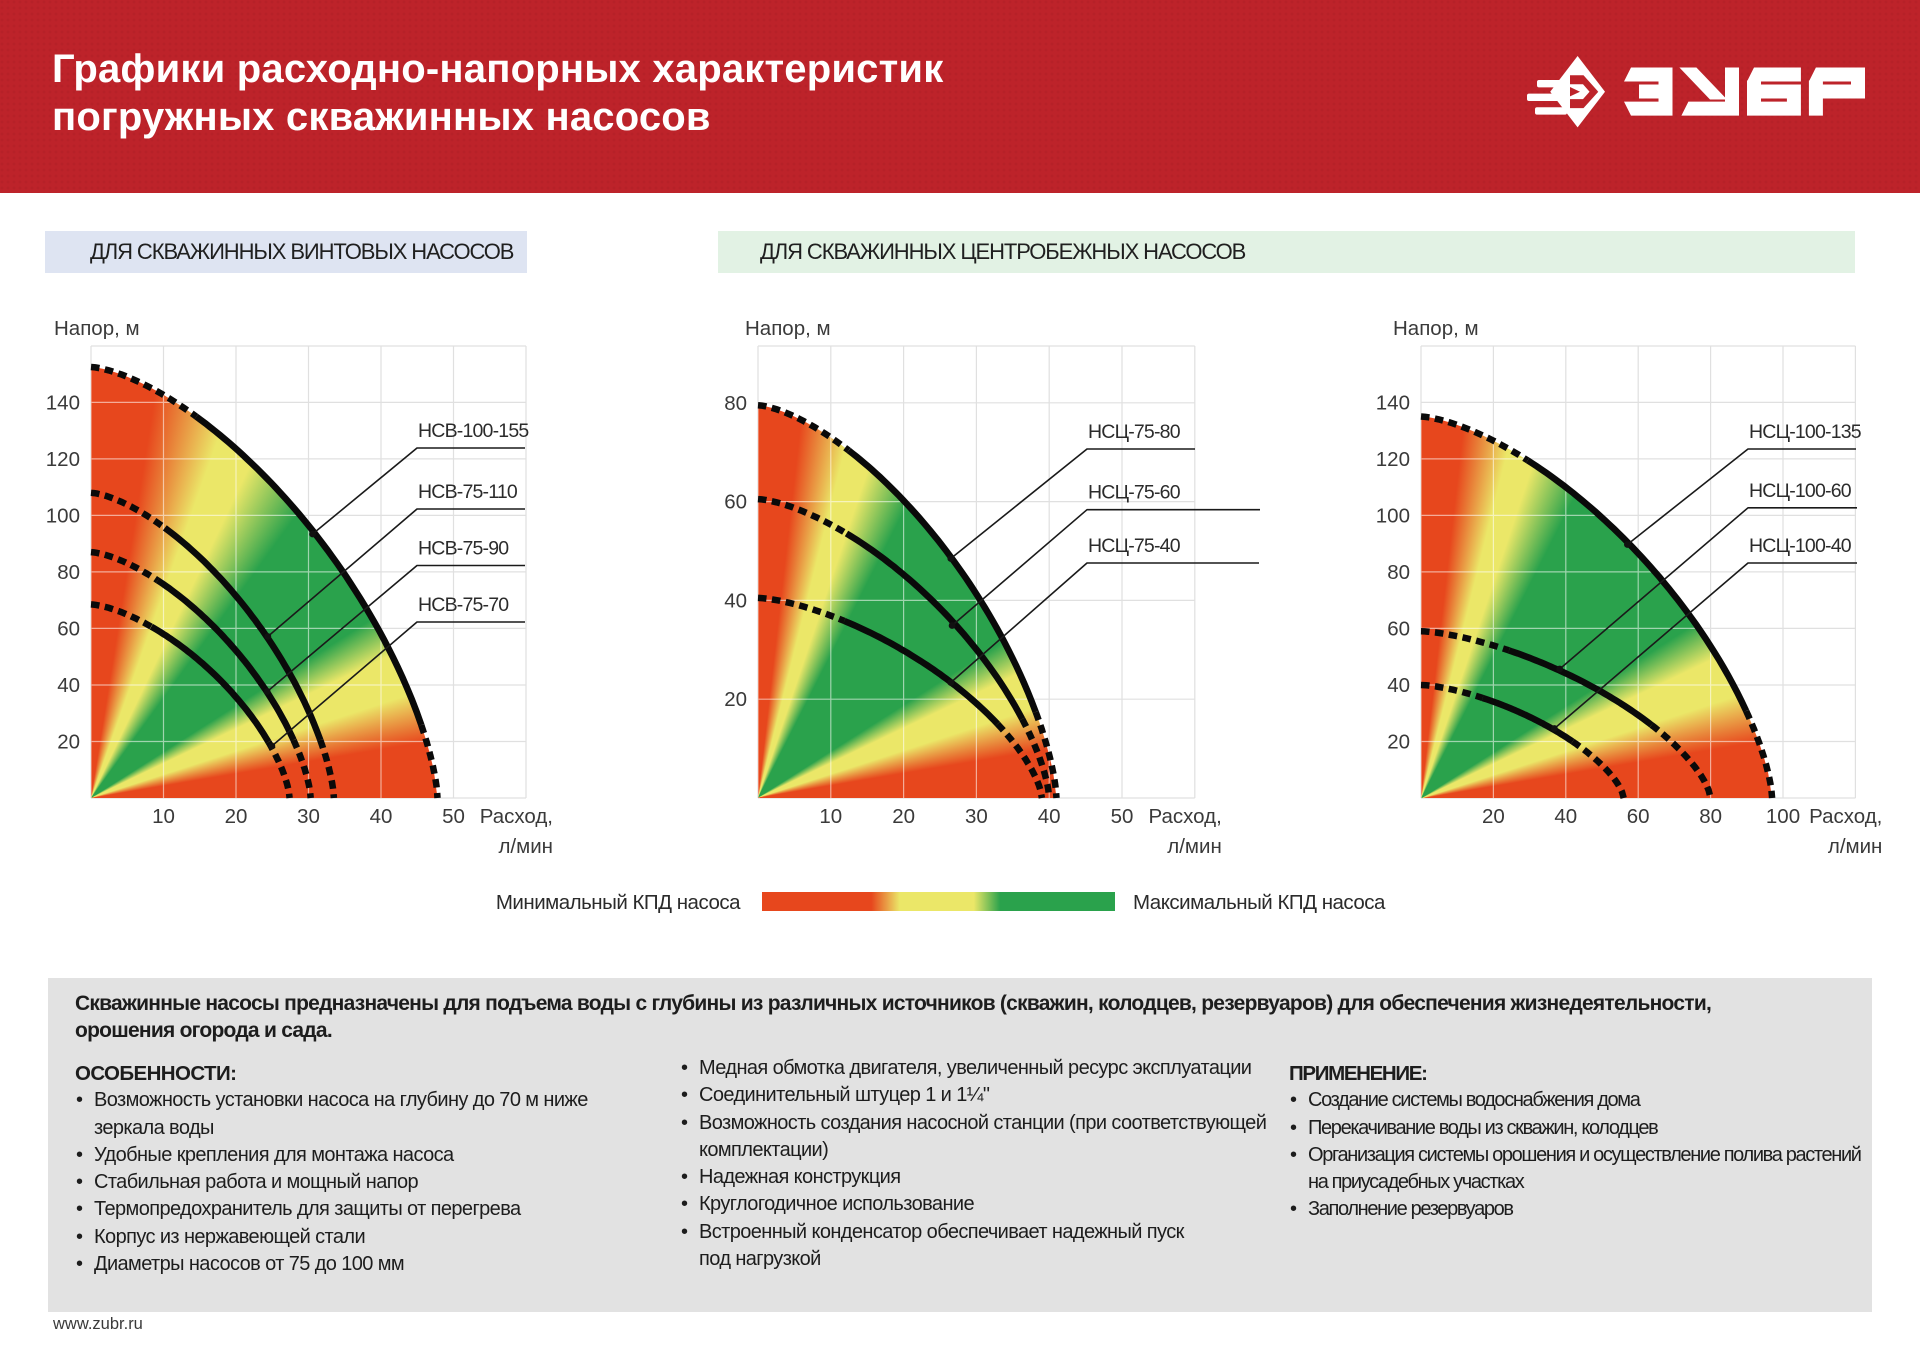  Describe the element at coordinates (1800, 491) in the screenshot. I see `svg-text: НСЦ-100-60` at that location.